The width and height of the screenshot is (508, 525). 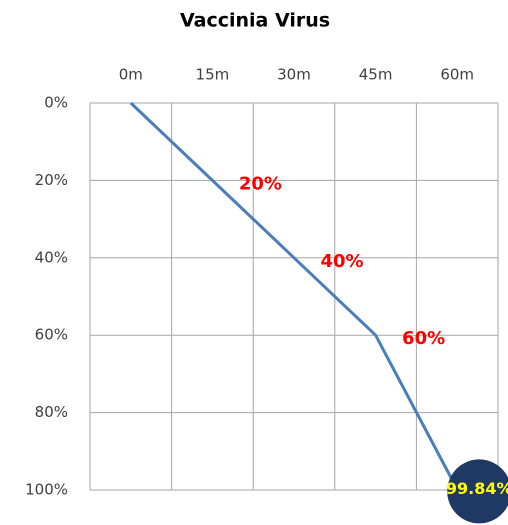 What do you see at coordinates (376, 75) in the screenshot?
I see `x-tick-label: 45m` at bounding box center [376, 75].